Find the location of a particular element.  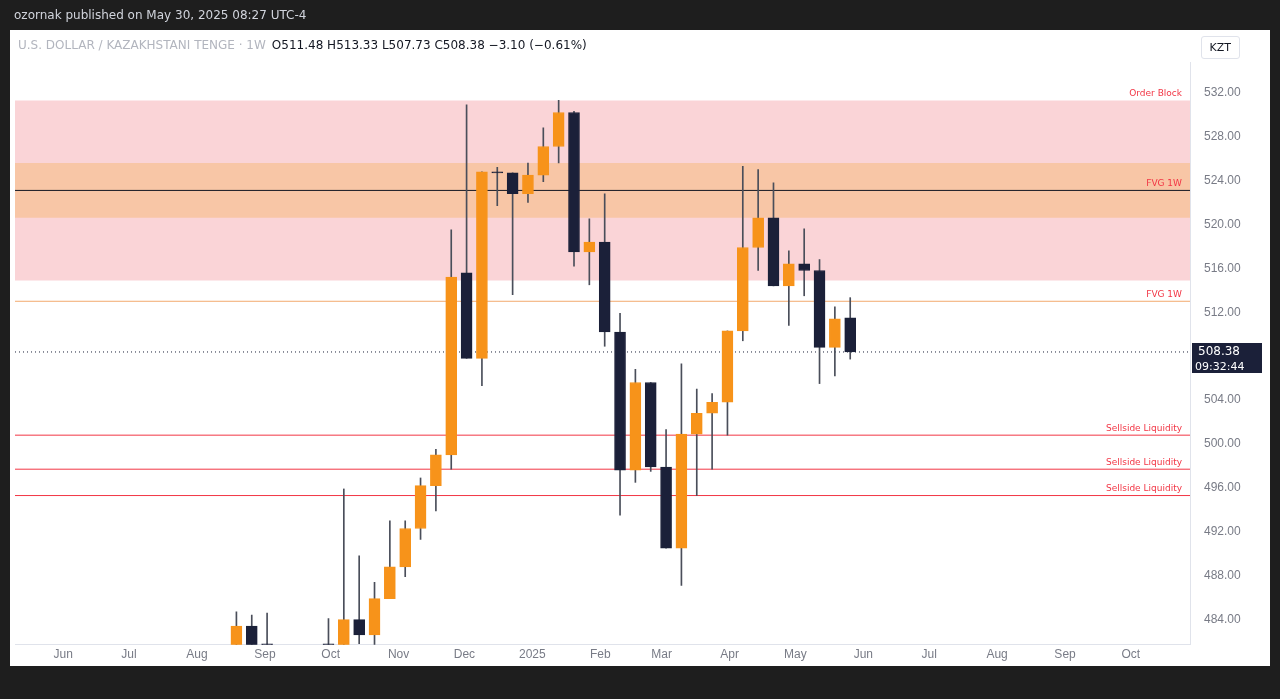

y-tick-label: 492.00 is located at coordinates (1223, 531).